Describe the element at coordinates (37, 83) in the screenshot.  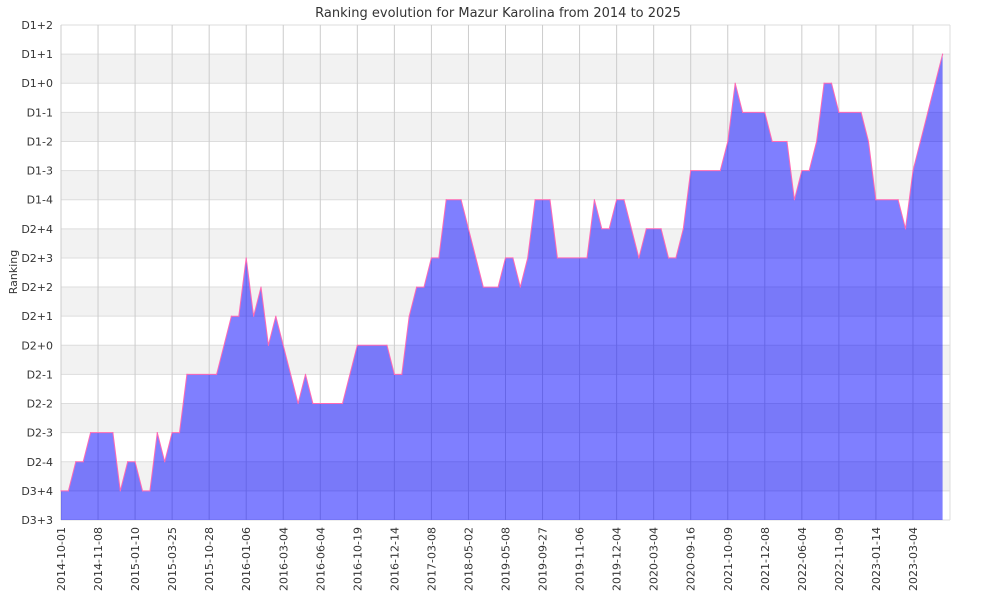
I see `y-tick-label: D1+0` at that location.